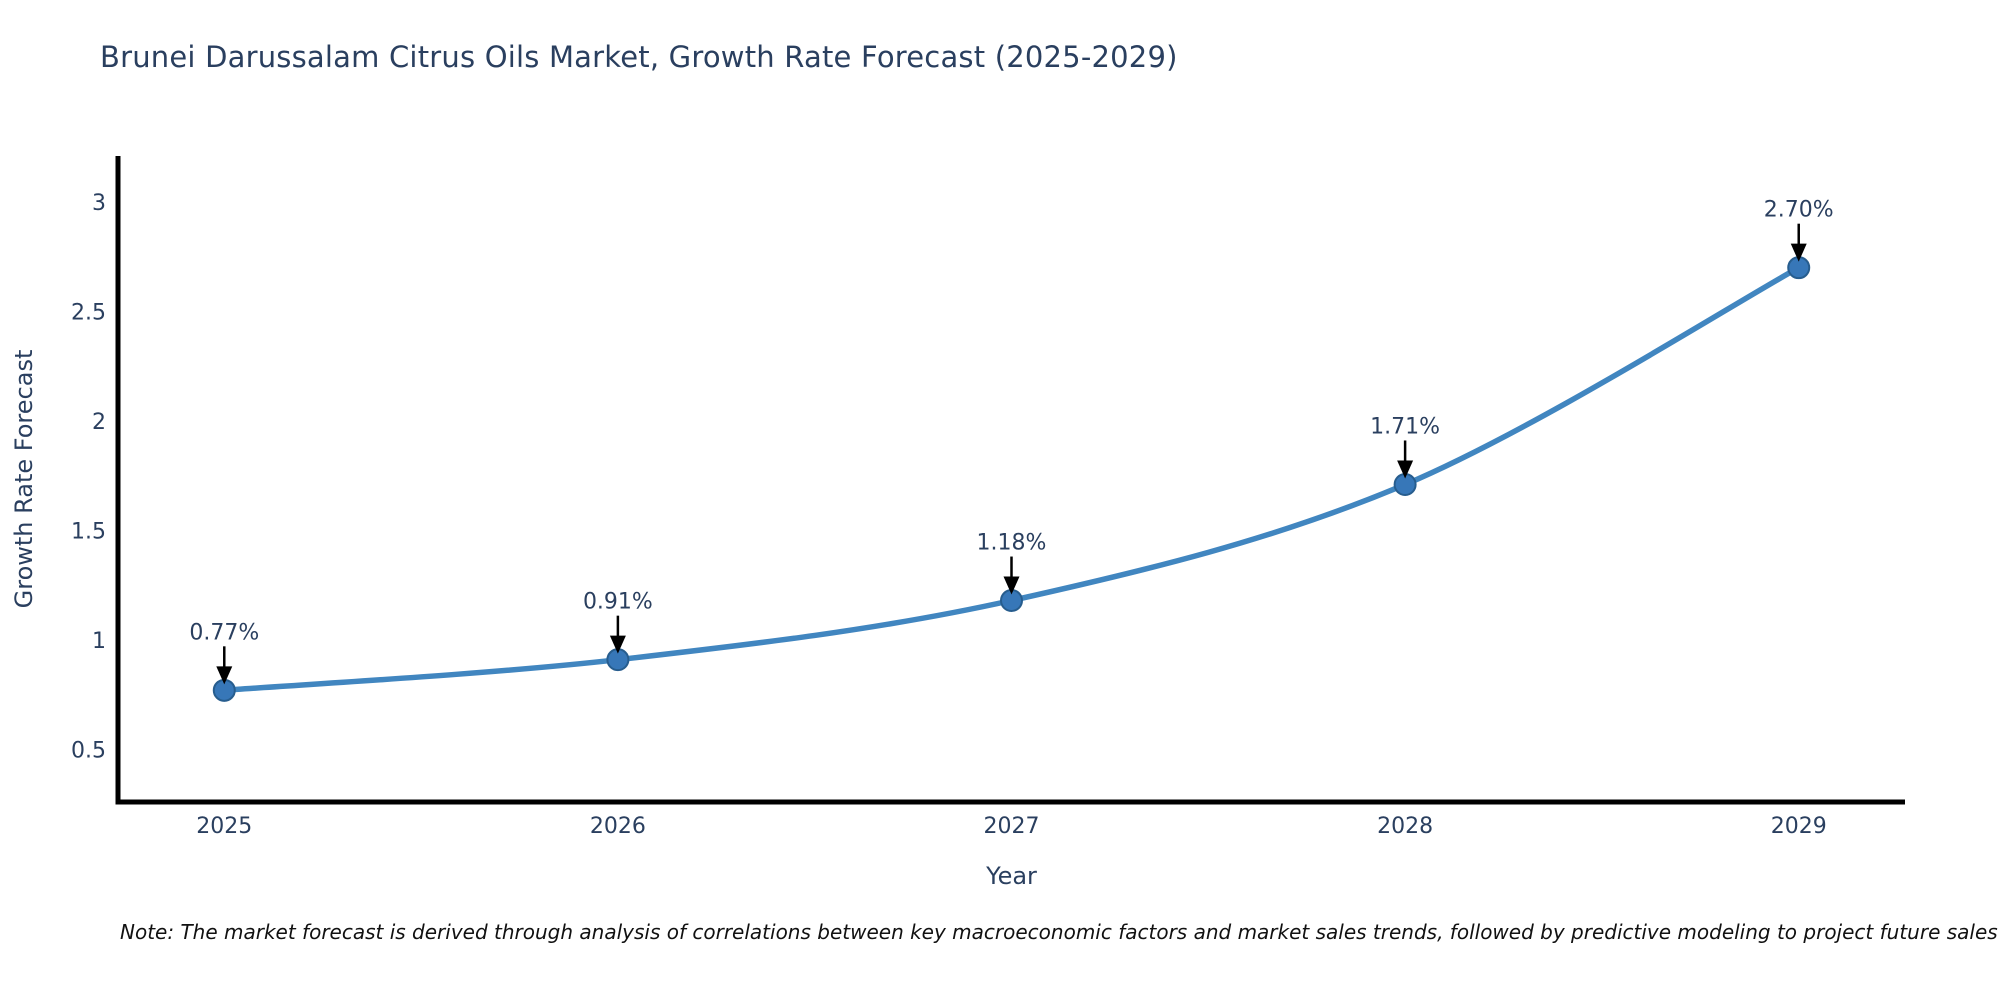 This screenshot has height=1000, width=2000. I want to click on y-tick-label: 3, so click(99, 203).